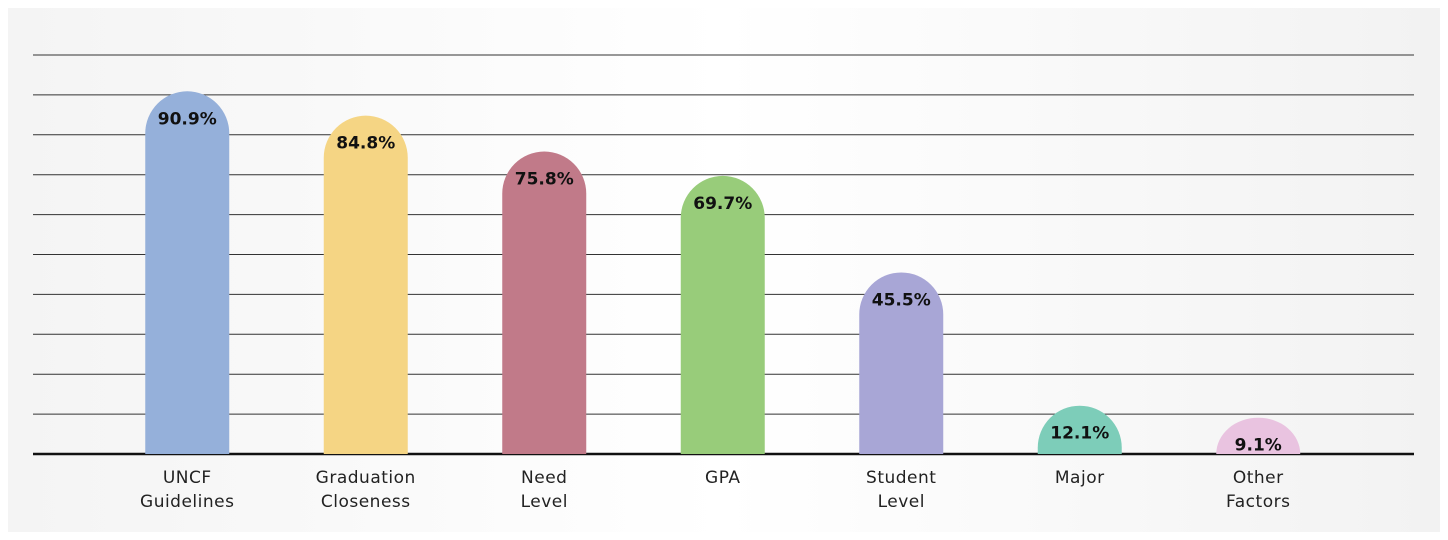 Image resolution: width=1448 pixels, height=540 pixels. I want to click on value-label: 75.8%, so click(544, 180).